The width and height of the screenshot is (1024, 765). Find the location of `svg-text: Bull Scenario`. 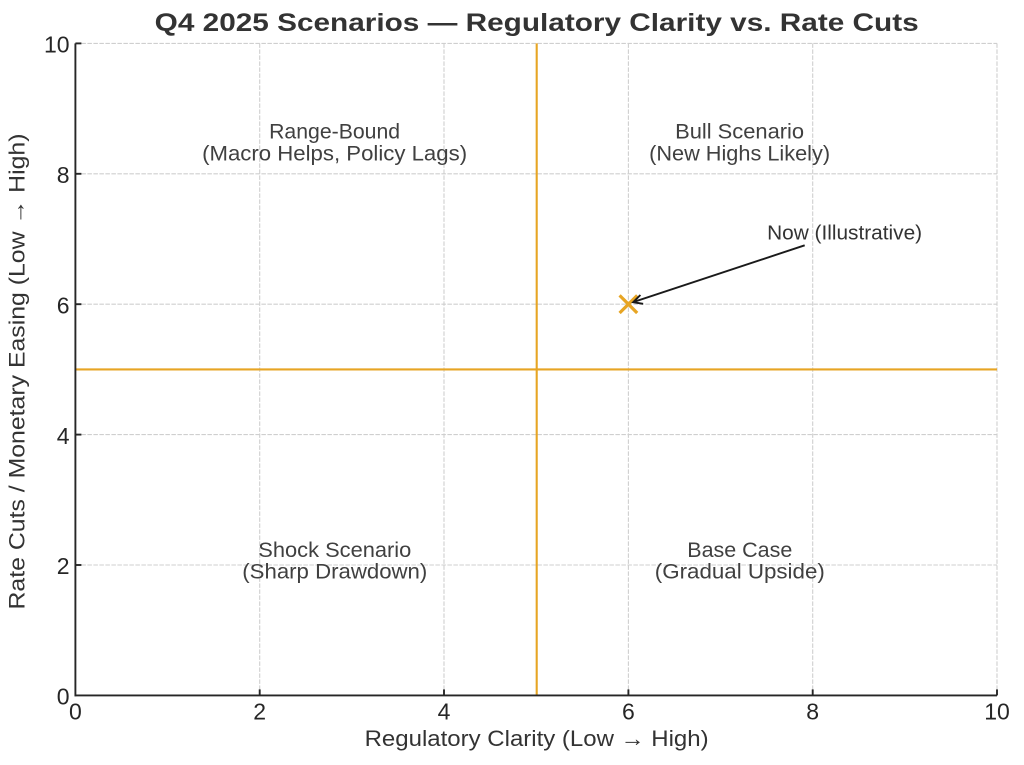

svg-text: Bull Scenario is located at coordinates (739, 132).